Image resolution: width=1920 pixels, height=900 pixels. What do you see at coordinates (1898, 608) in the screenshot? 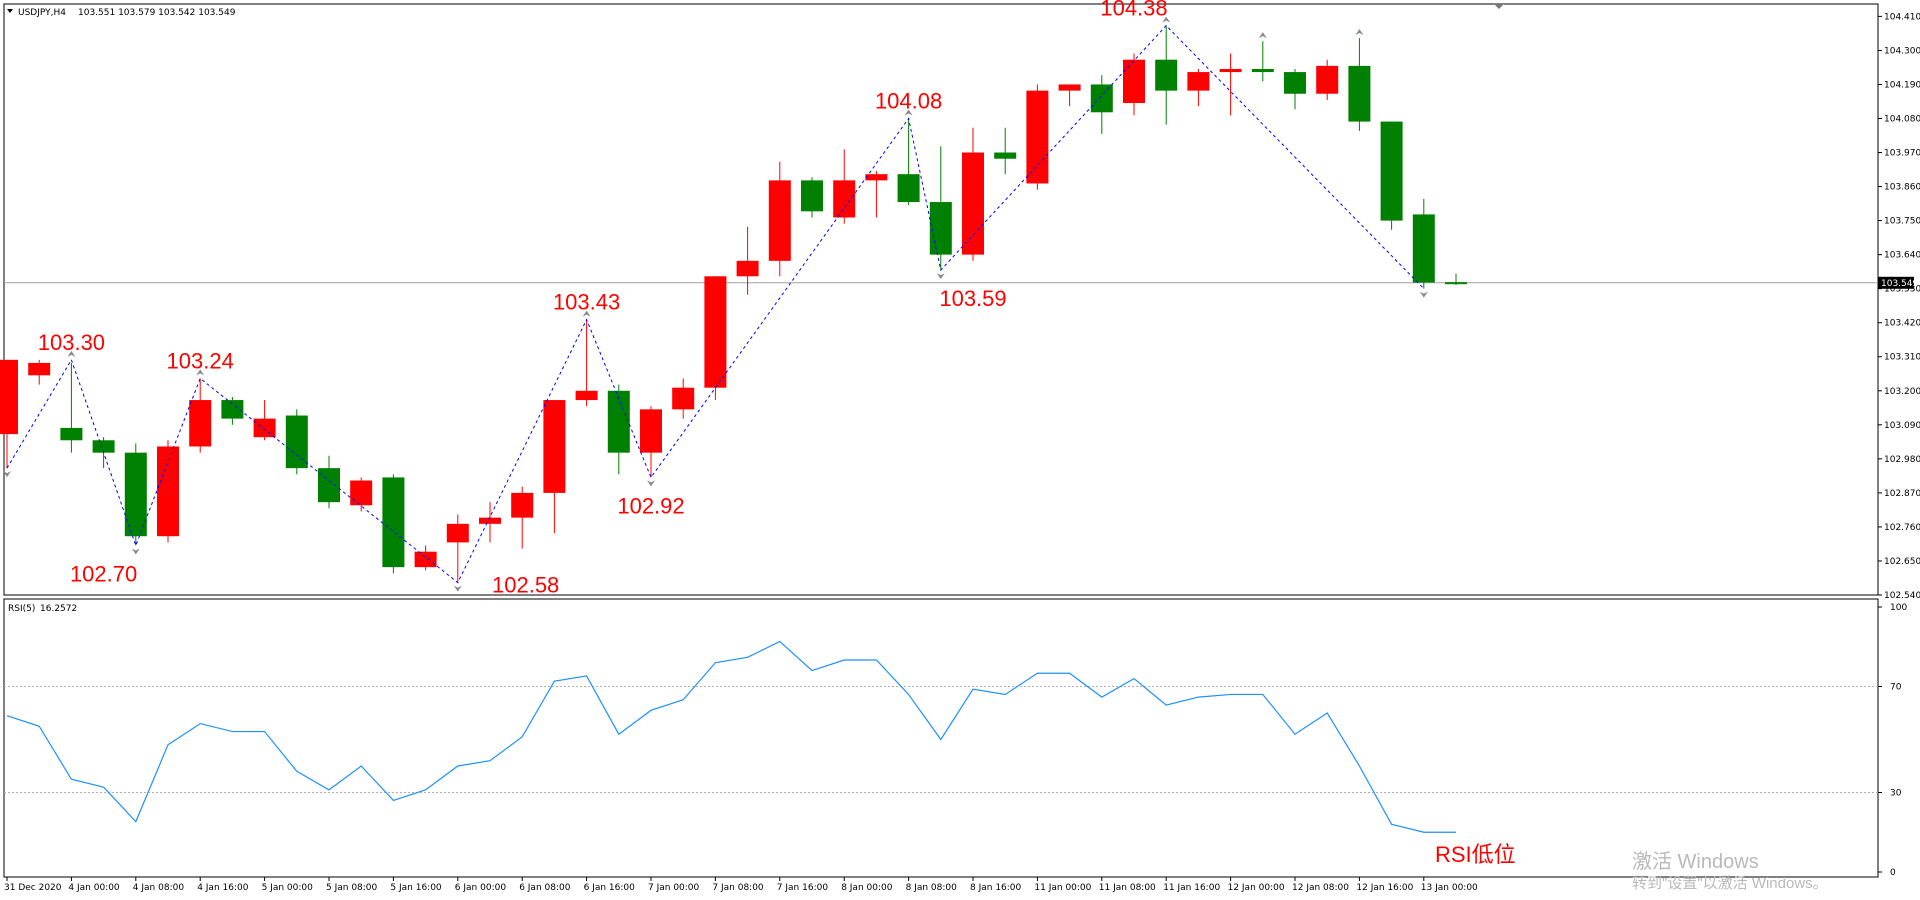
I see `rsi-tick-label: 100` at bounding box center [1898, 608].